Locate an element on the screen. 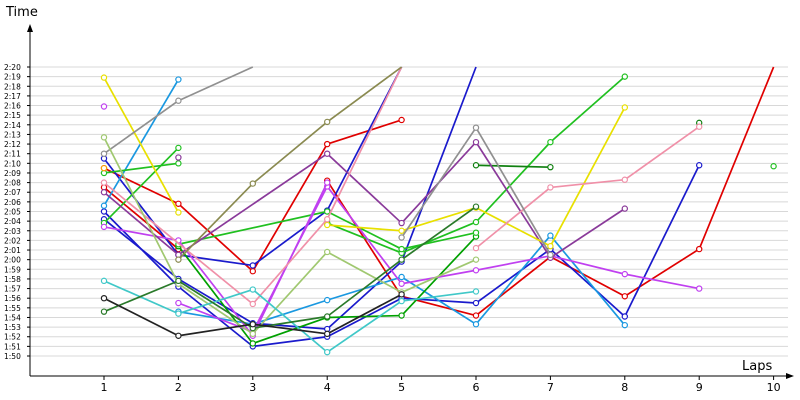 This screenshot has width=800, height=400. y-tick-label: 2:11 is located at coordinates (12, 154).